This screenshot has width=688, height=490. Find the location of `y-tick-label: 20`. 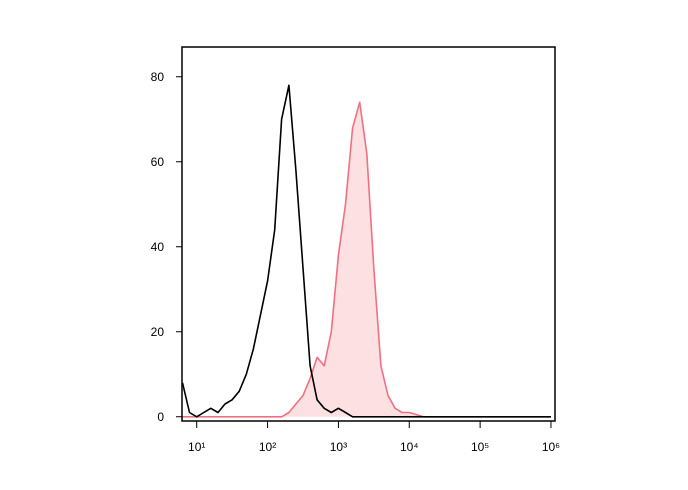

y-tick-label: 20 is located at coordinates (158, 332).